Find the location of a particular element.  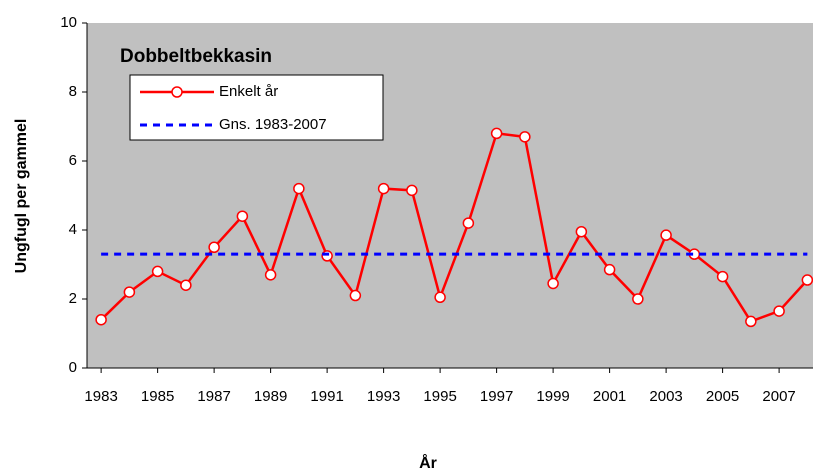

x-axis-label: År is located at coordinates (428, 462).